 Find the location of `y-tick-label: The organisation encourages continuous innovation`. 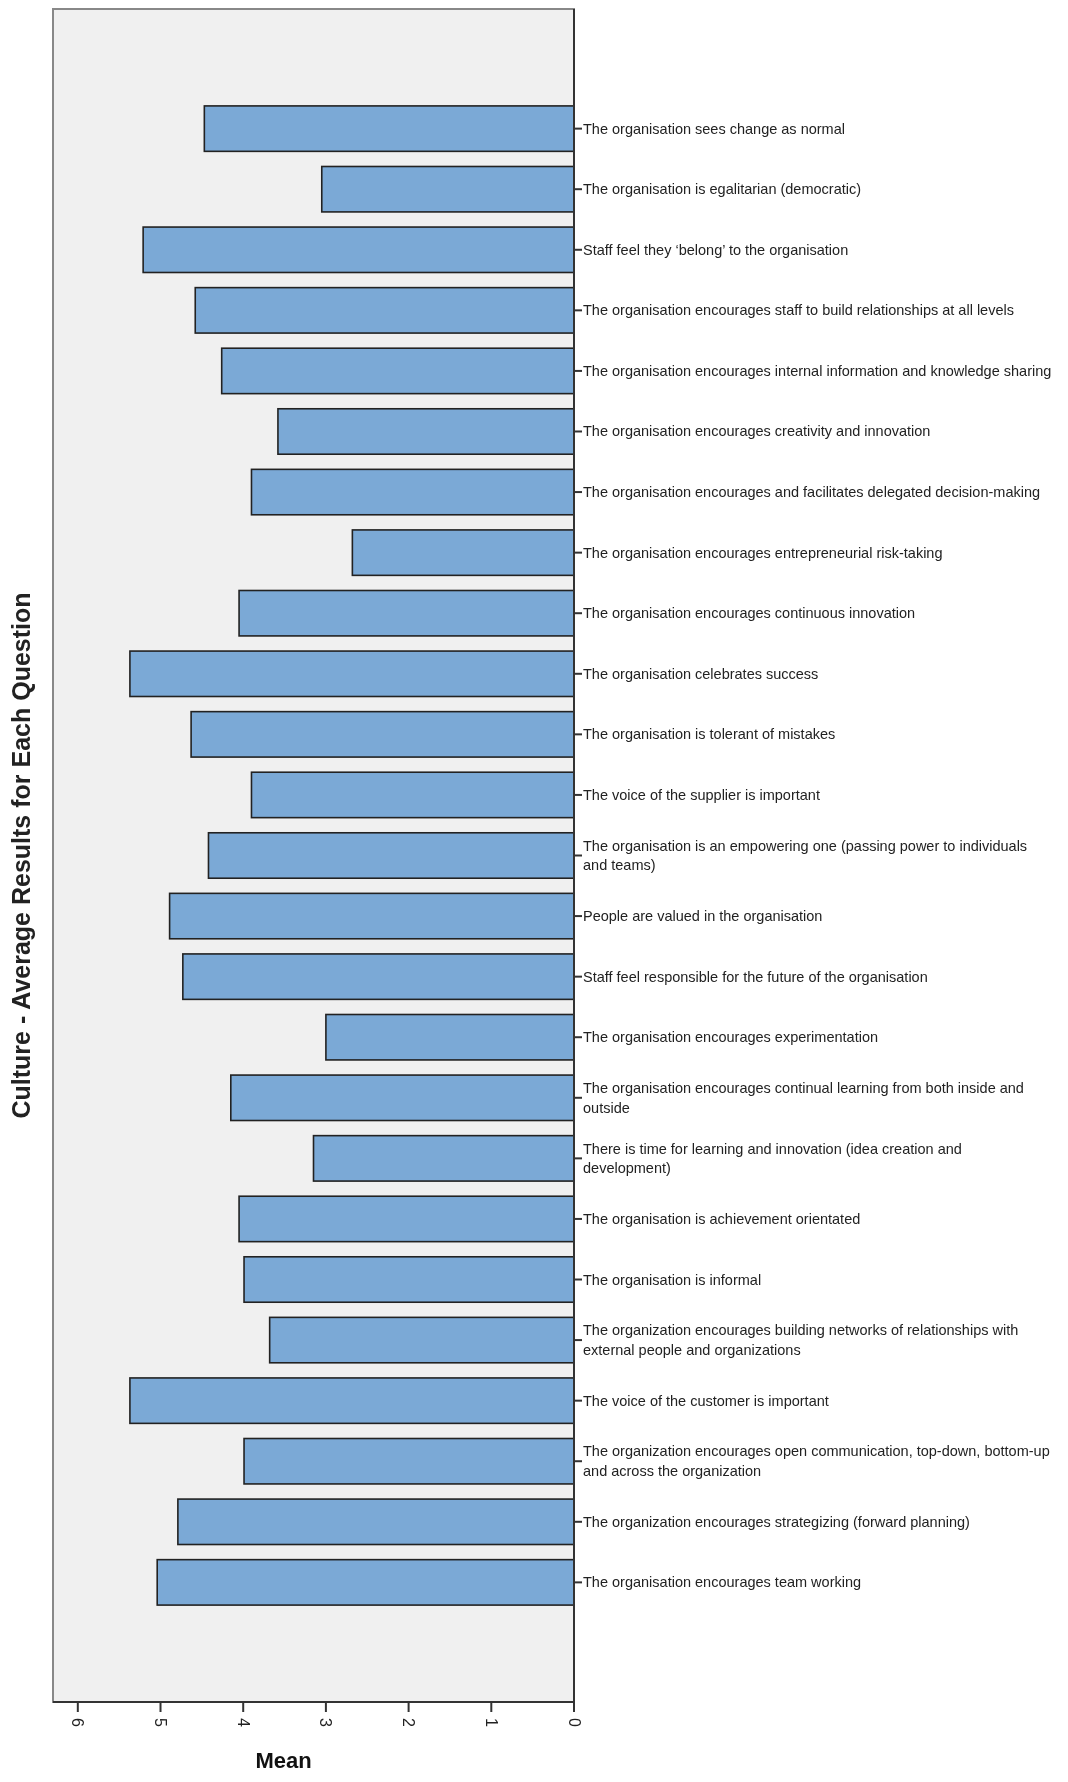

y-tick-label: The organisation encourages continuous innovation is located at coordinates (749, 613).